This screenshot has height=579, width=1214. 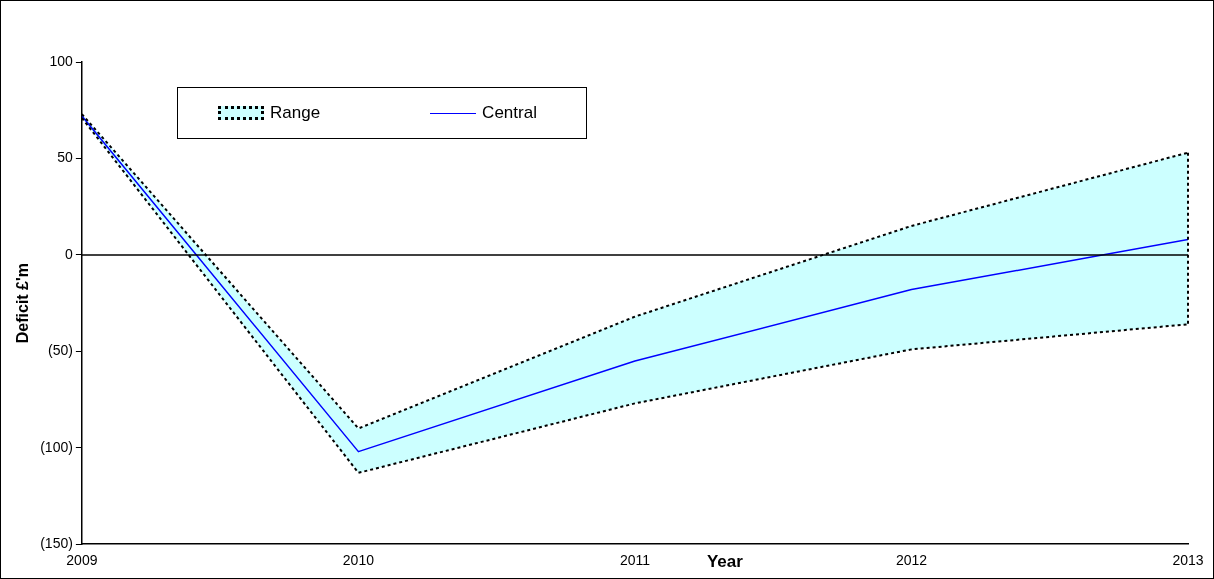 What do you see at coordinates (82, 560) in the screenshot?
I see `x-tick-label: 2009` at bounding box center [82, 560].